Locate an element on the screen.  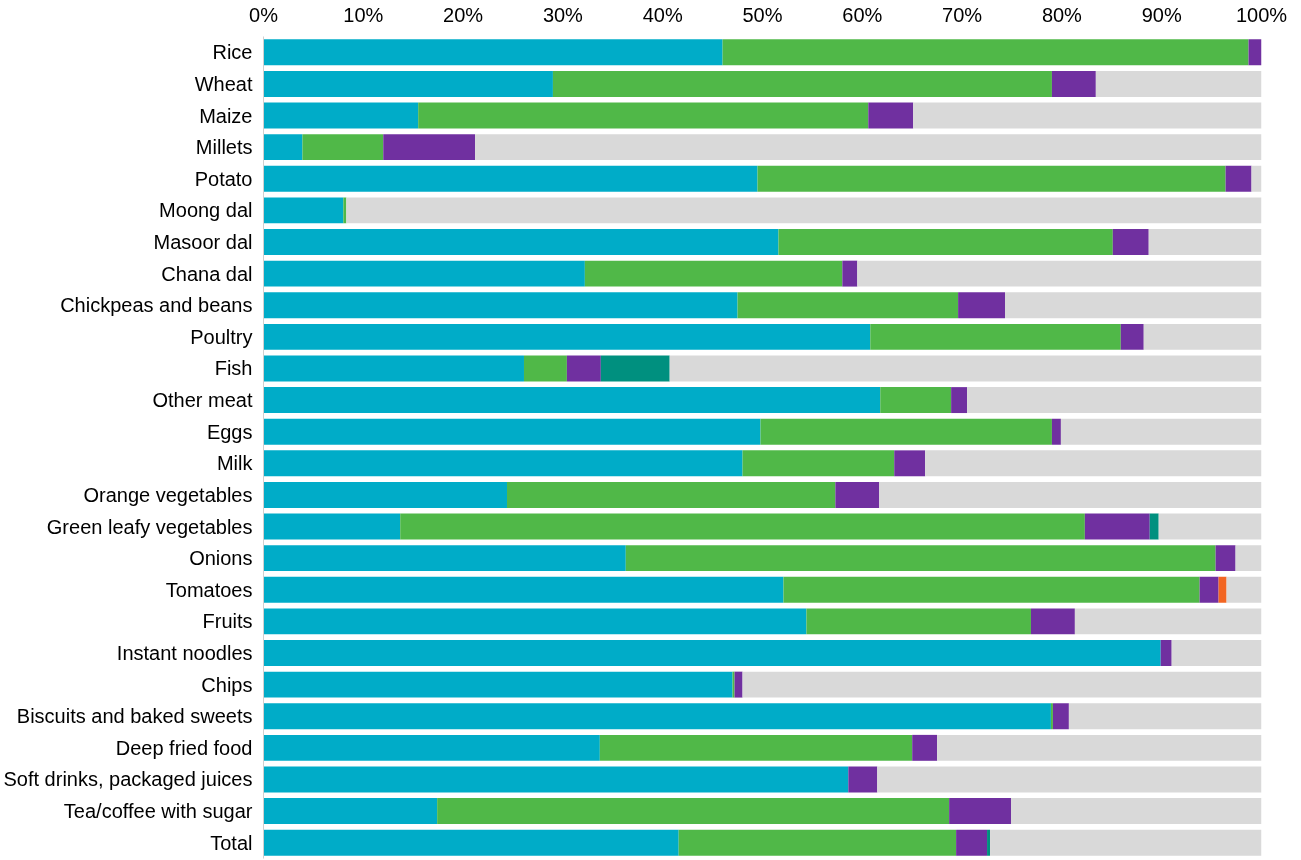
y-tick-label: Chickpeas and beans is located at coordinates (156, 305).